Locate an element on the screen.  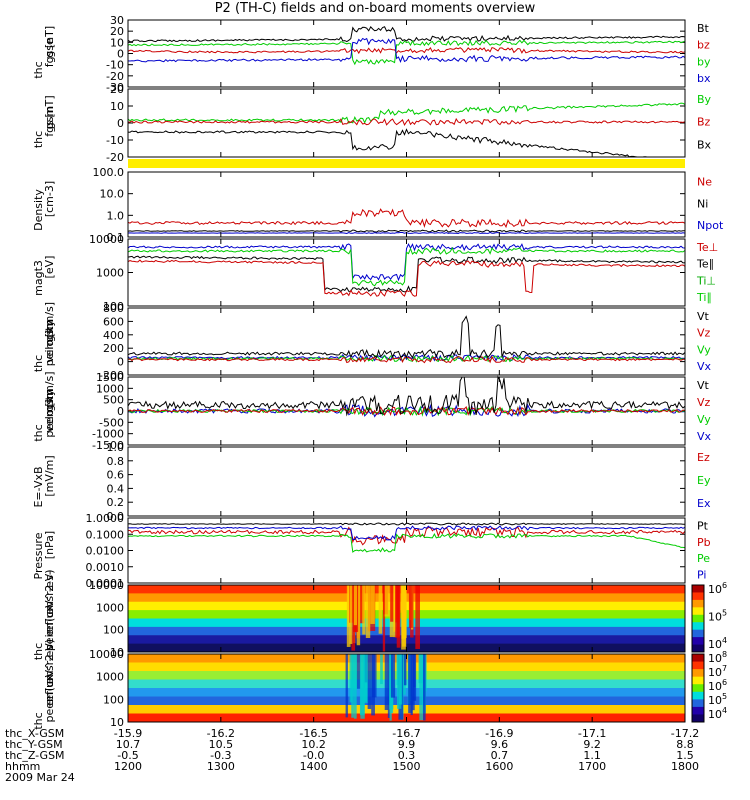
y-tick-label: 1.0 is located at coordinates (116, 215).